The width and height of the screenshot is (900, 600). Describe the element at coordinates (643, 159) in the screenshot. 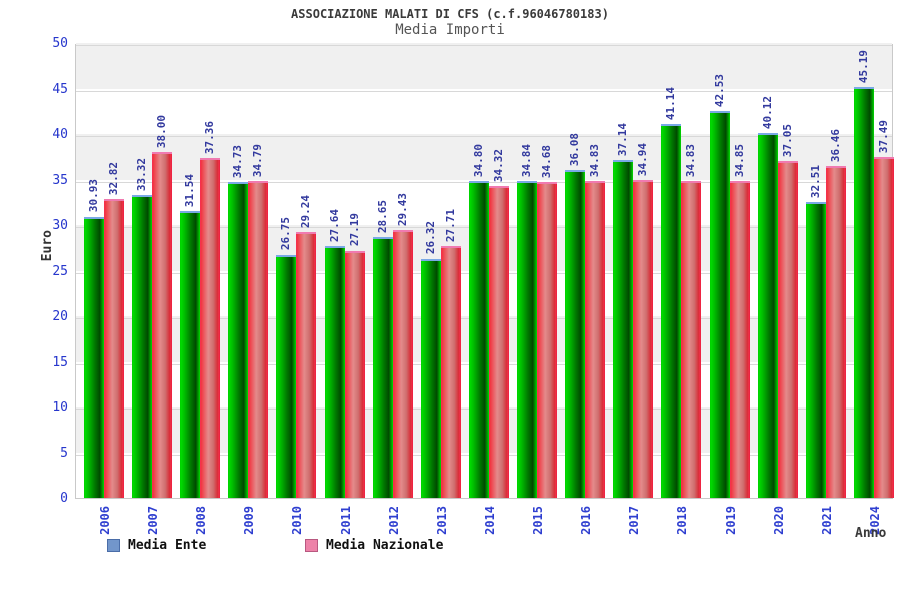

I see `bar-value-label: 34.94` at that location.